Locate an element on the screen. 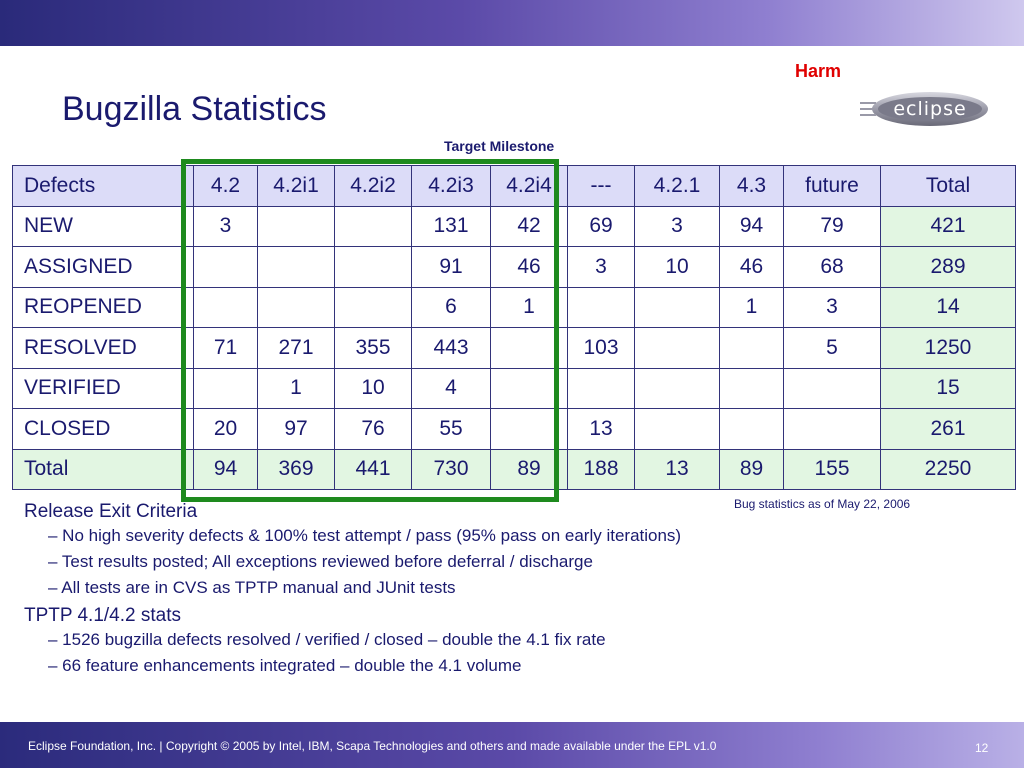  table-cell: 10 is located at coordinates (677, 267).